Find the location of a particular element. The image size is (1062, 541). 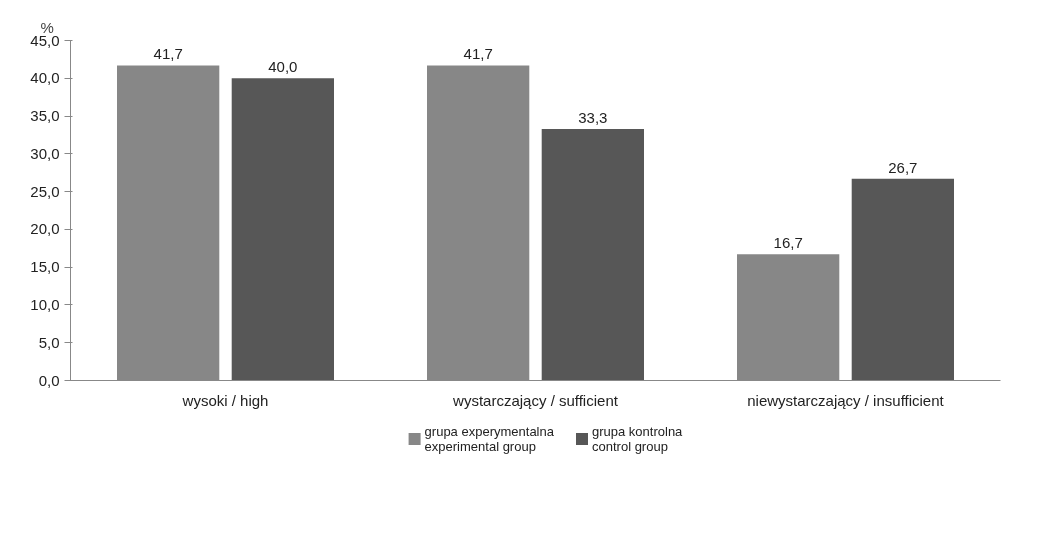

y-tick-label: 40,0 is located at coordinates (45, 78).